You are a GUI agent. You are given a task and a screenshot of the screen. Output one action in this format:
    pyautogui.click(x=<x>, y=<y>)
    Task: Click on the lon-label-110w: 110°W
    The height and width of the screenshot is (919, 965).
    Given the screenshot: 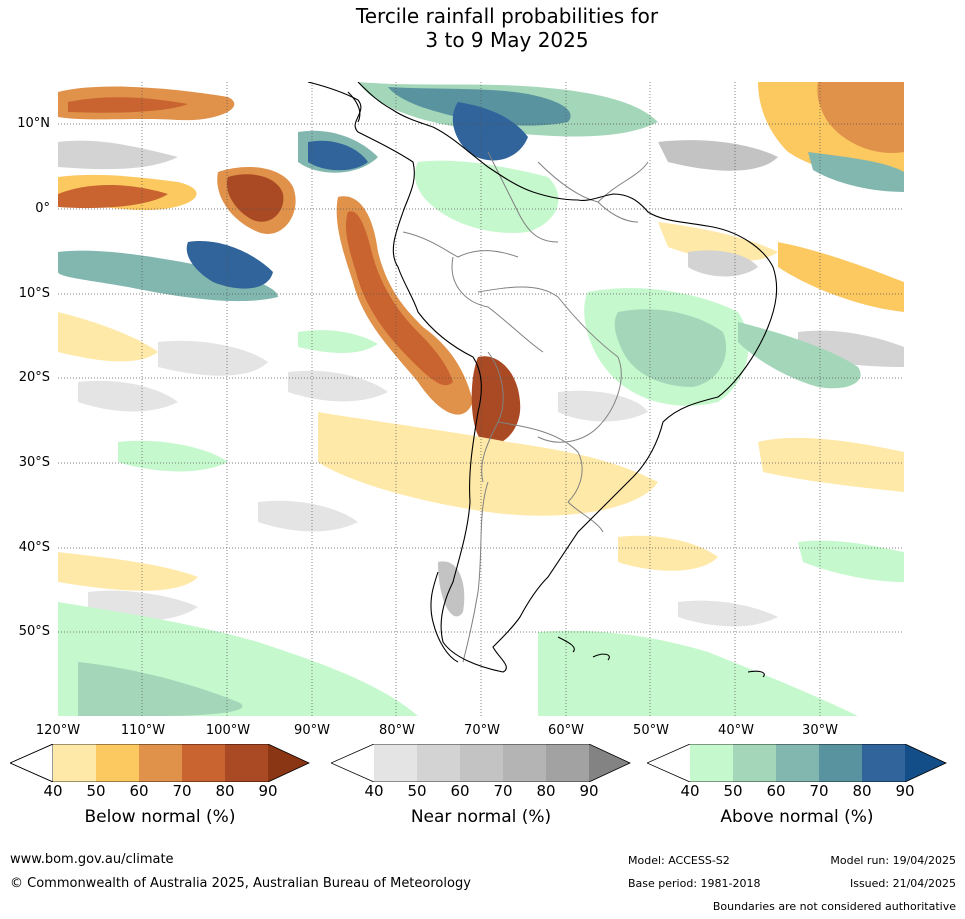 What is the action you would take?
    pyautogui.click(x=143, y=730)
    